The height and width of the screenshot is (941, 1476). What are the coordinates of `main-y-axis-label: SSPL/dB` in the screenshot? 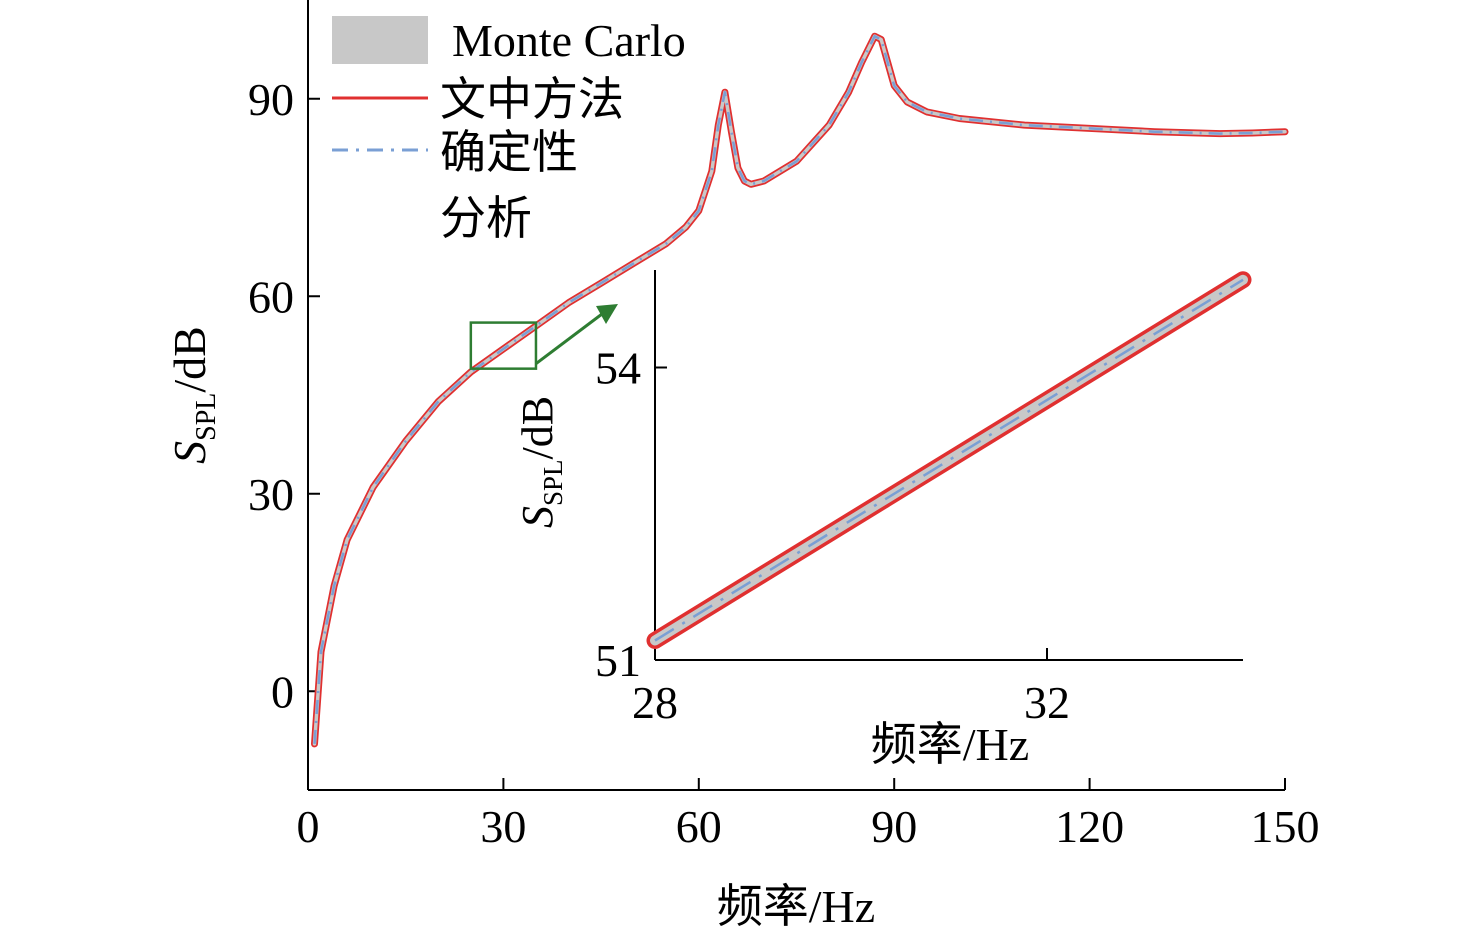 It's located at (193, 395).